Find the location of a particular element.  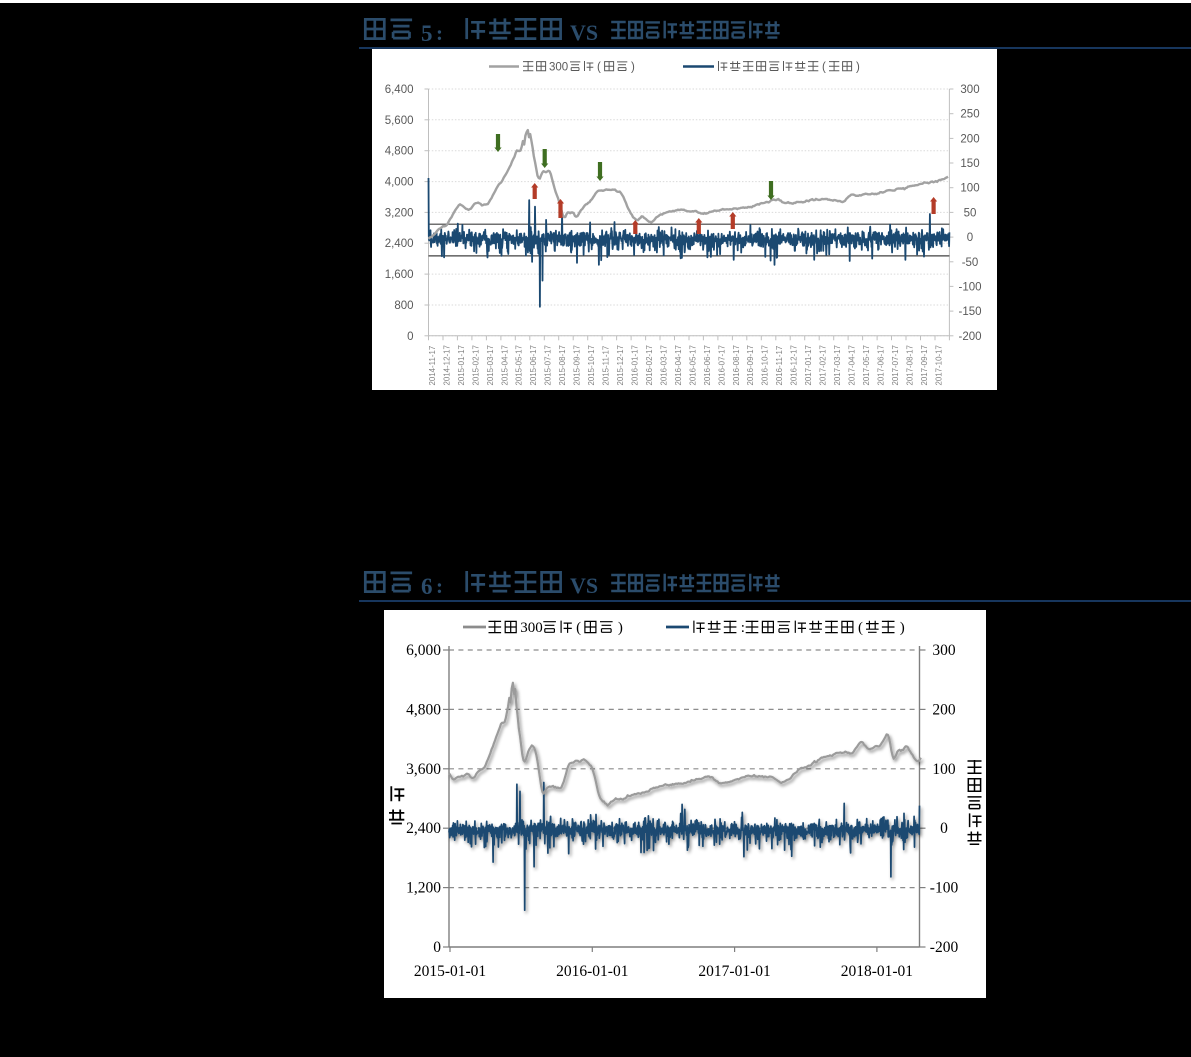

svg-text: 2015-08-17 is located at coordinates (562, 365).